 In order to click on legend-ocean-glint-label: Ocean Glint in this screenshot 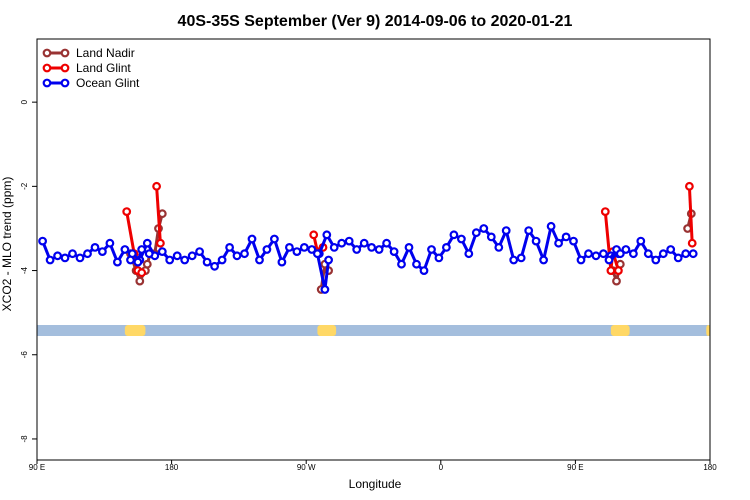, I will do `click(108, 83)`.